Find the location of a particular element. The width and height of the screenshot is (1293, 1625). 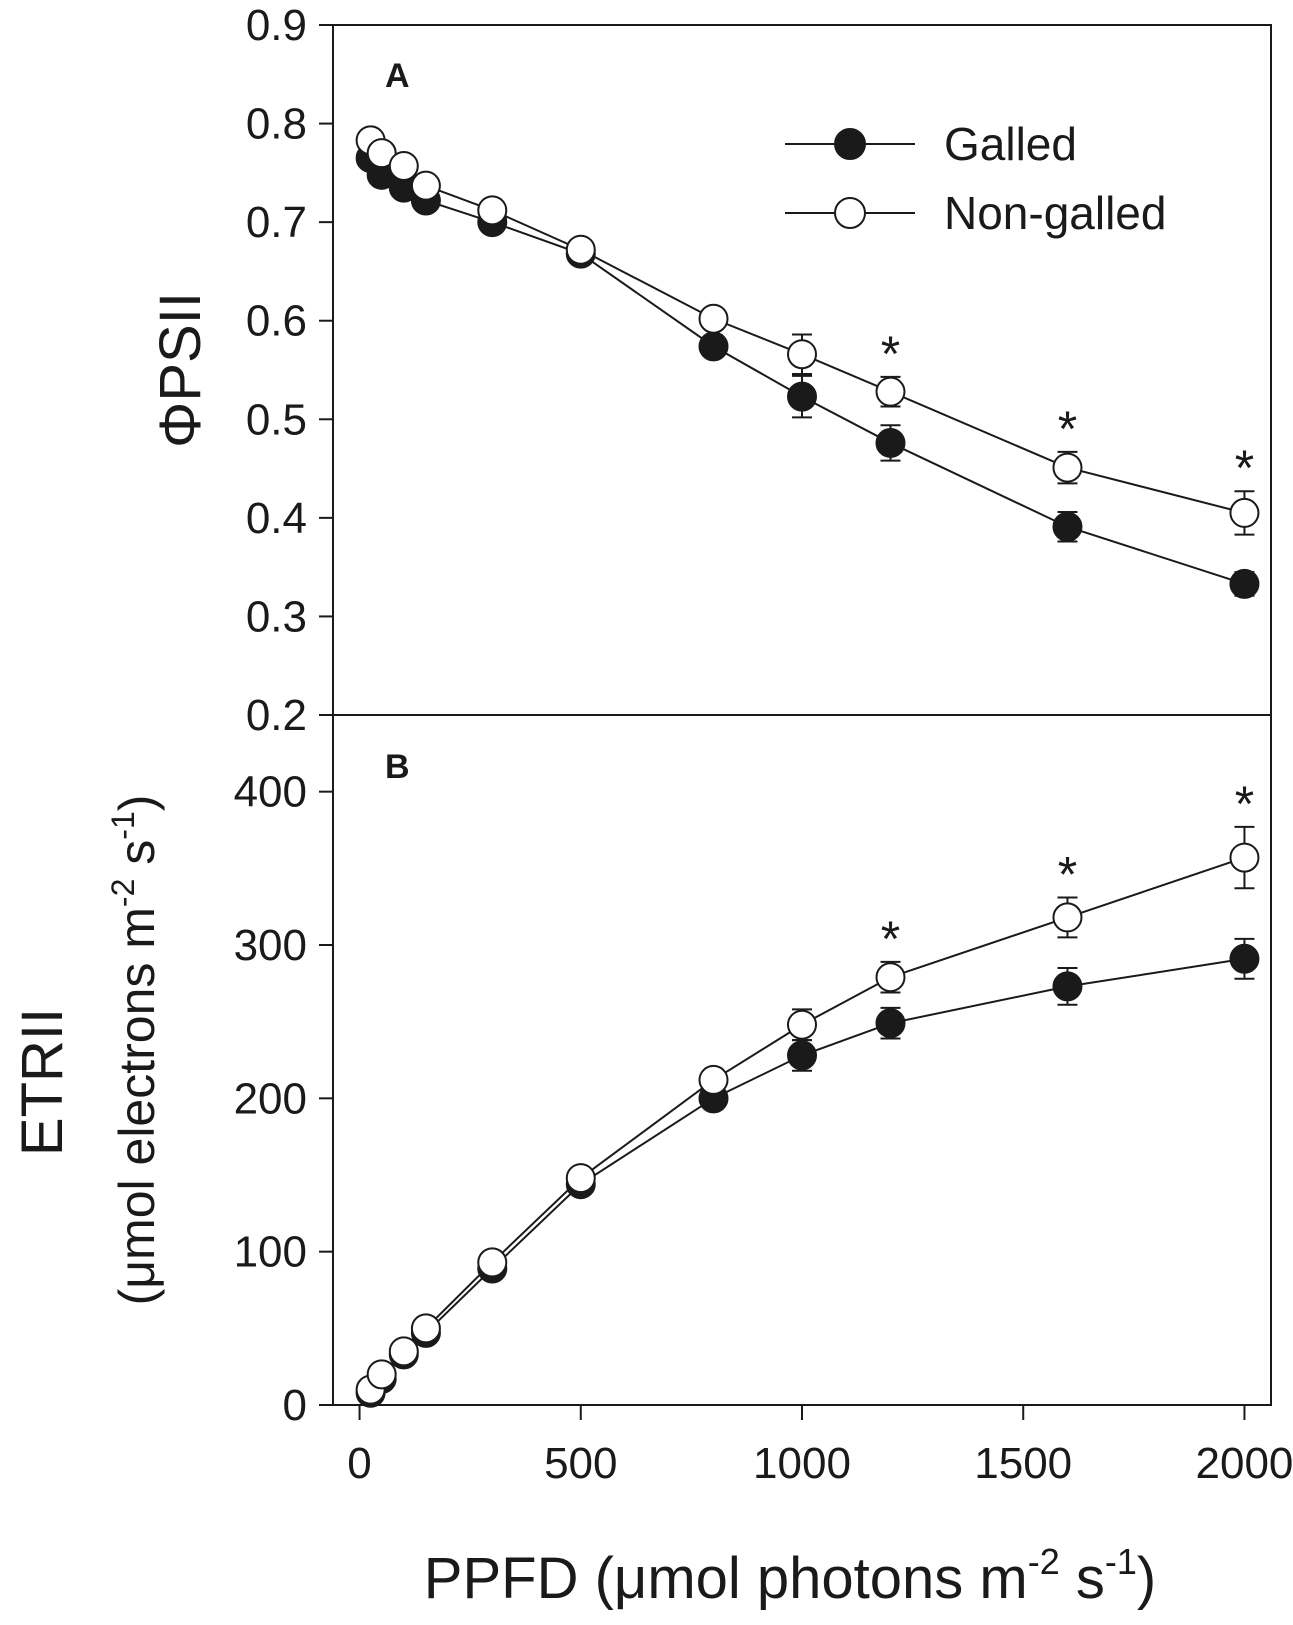

panel-a-y-title: ΦPSII is located at coordinates (180, 370).